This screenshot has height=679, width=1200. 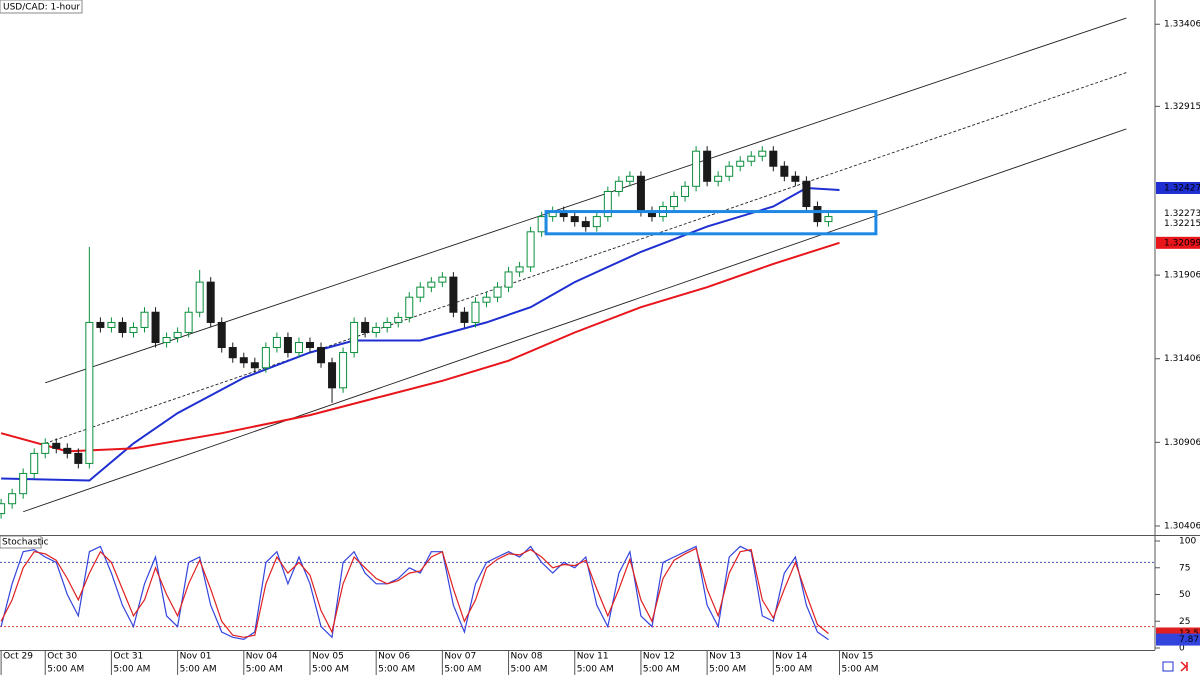 I want to click on y-tick-label: 0, so click(x=1182, y=649).